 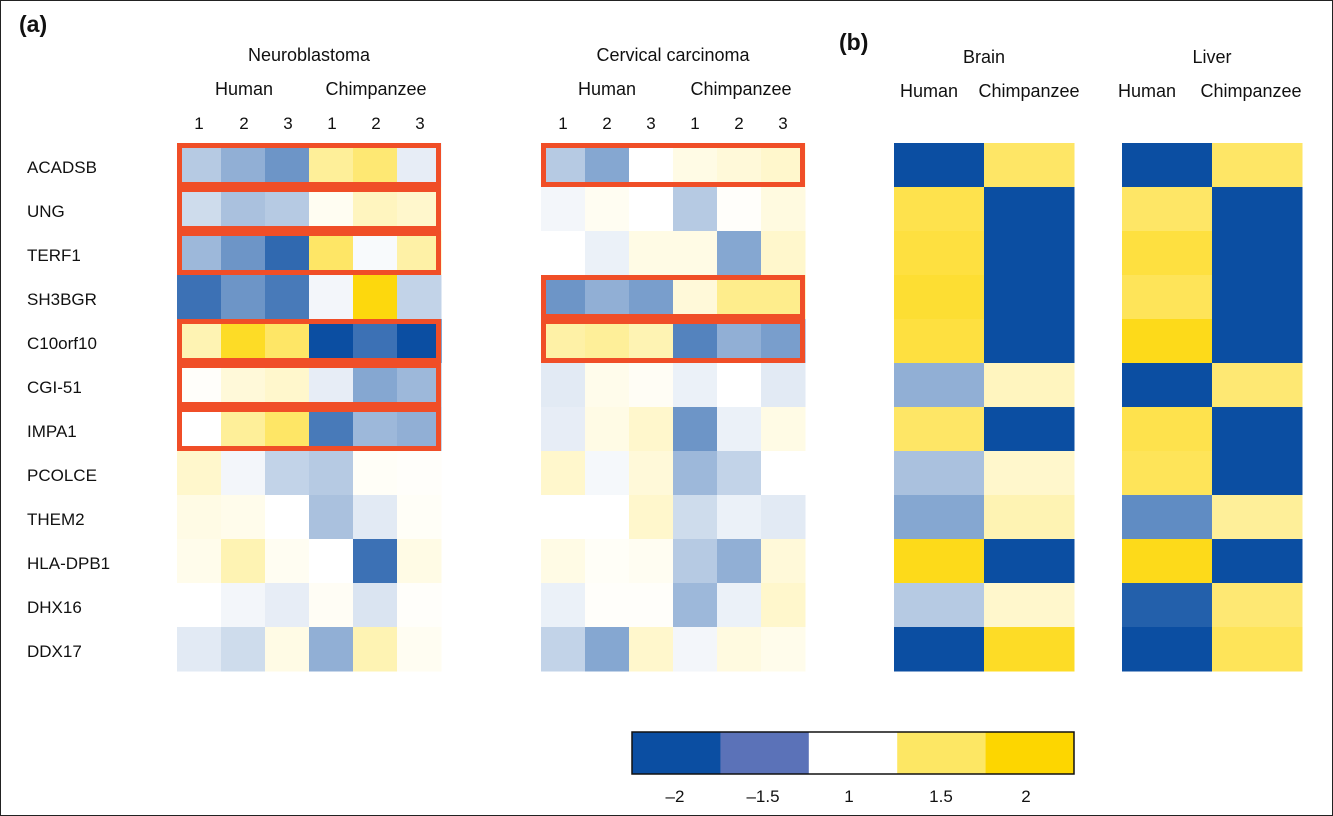 What do you see at coordinates (1026, 796) in the screenshot?
I see `colorbar-tick-label: 2` at bounding box center [1026, 796].